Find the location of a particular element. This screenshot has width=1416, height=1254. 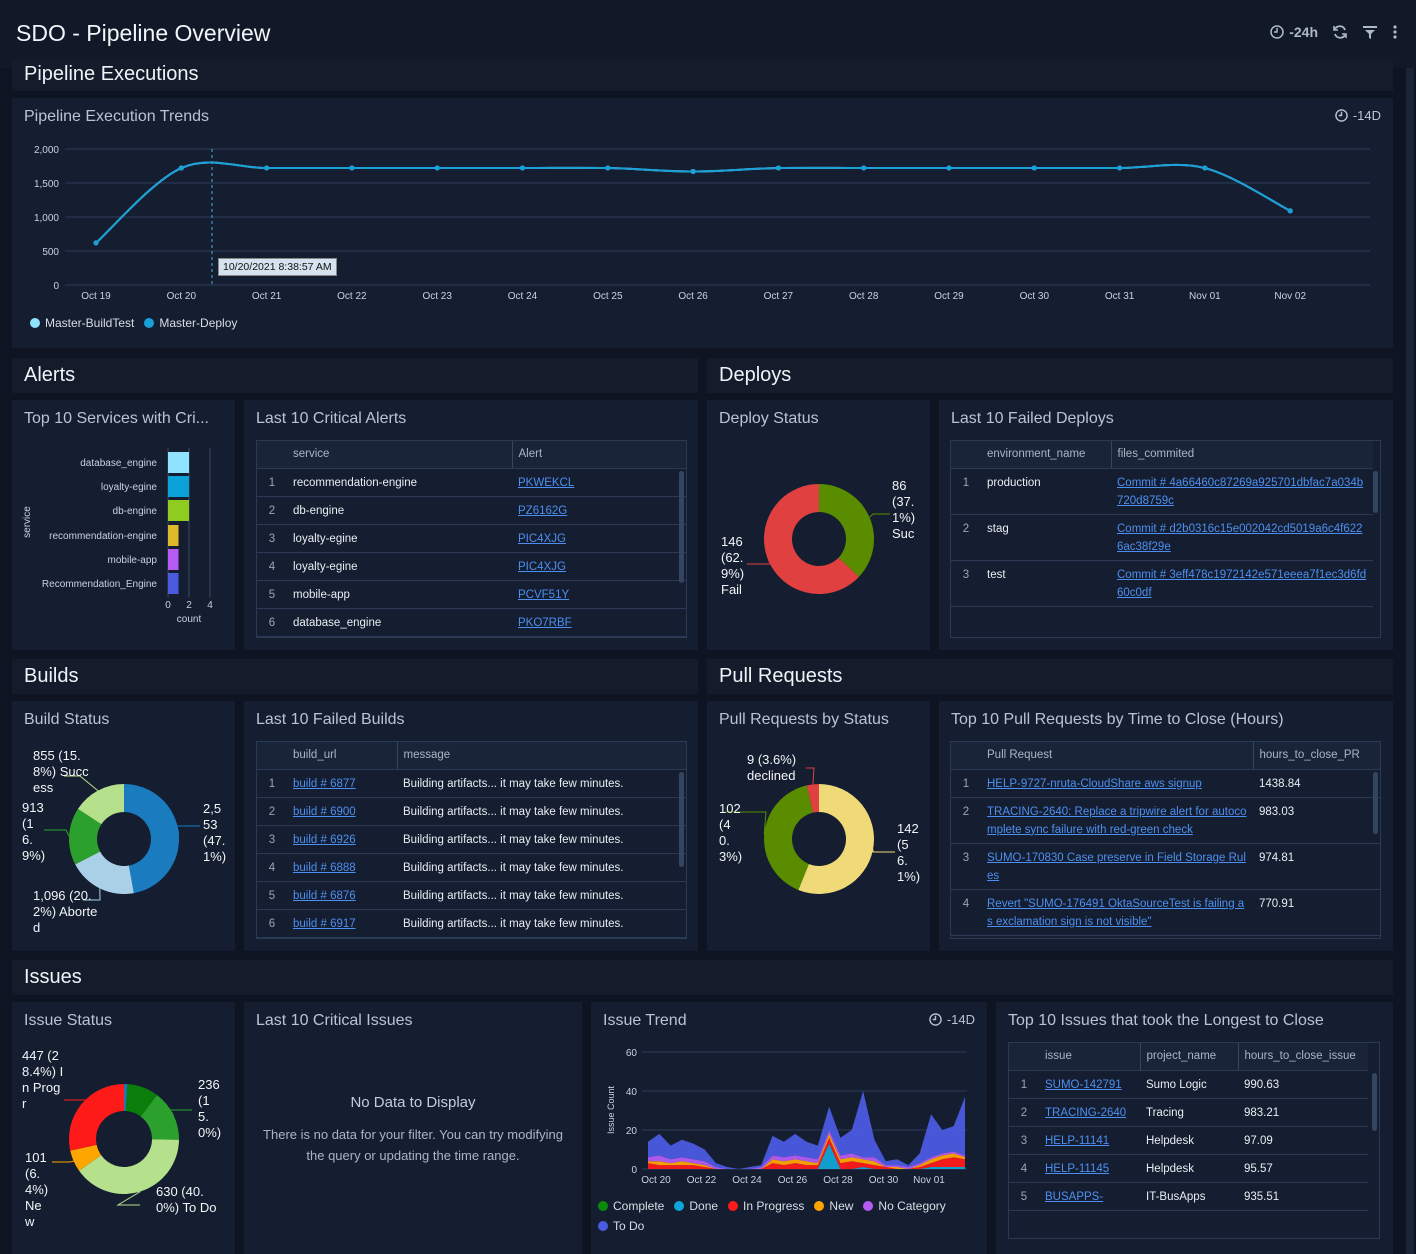

cell-link: HELP-9727-nruta-CloudShare aws signup is located at coordinates (1094, 783).